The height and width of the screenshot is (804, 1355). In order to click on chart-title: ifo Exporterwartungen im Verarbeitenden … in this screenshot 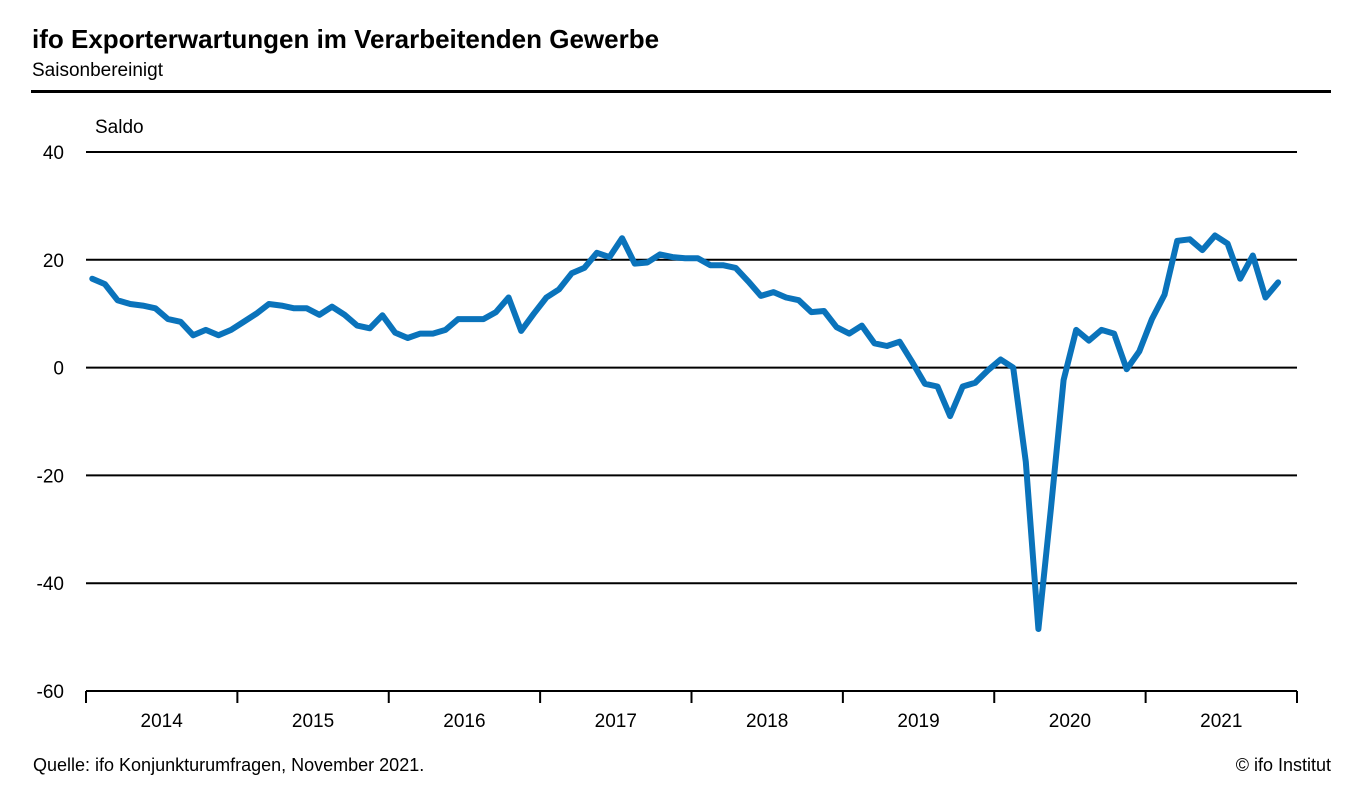, I will do `click(346, 39)`.